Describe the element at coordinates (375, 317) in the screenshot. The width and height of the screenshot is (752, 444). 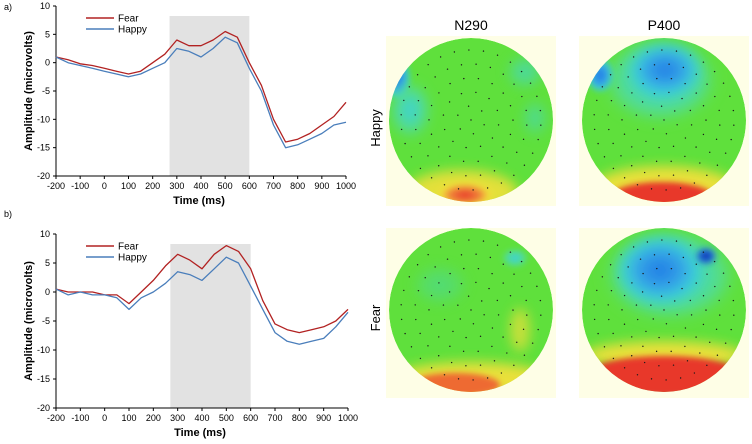
I see `row-label-fear: Fear` at that location.